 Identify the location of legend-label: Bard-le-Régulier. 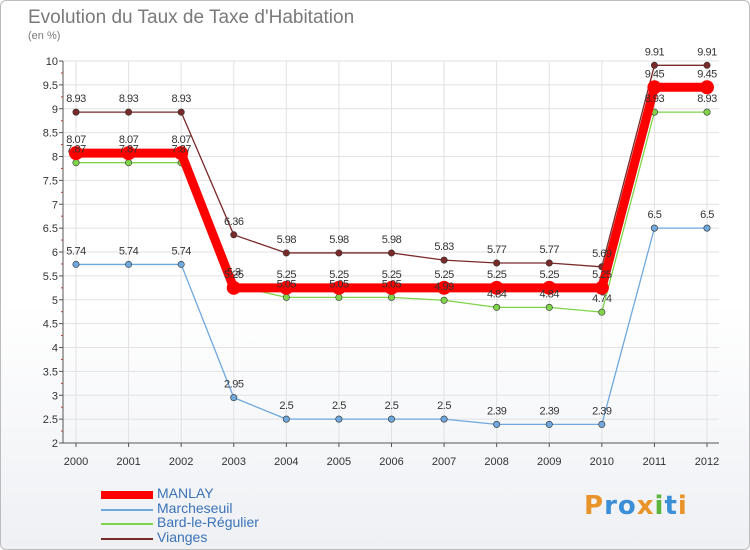
(208, 522).